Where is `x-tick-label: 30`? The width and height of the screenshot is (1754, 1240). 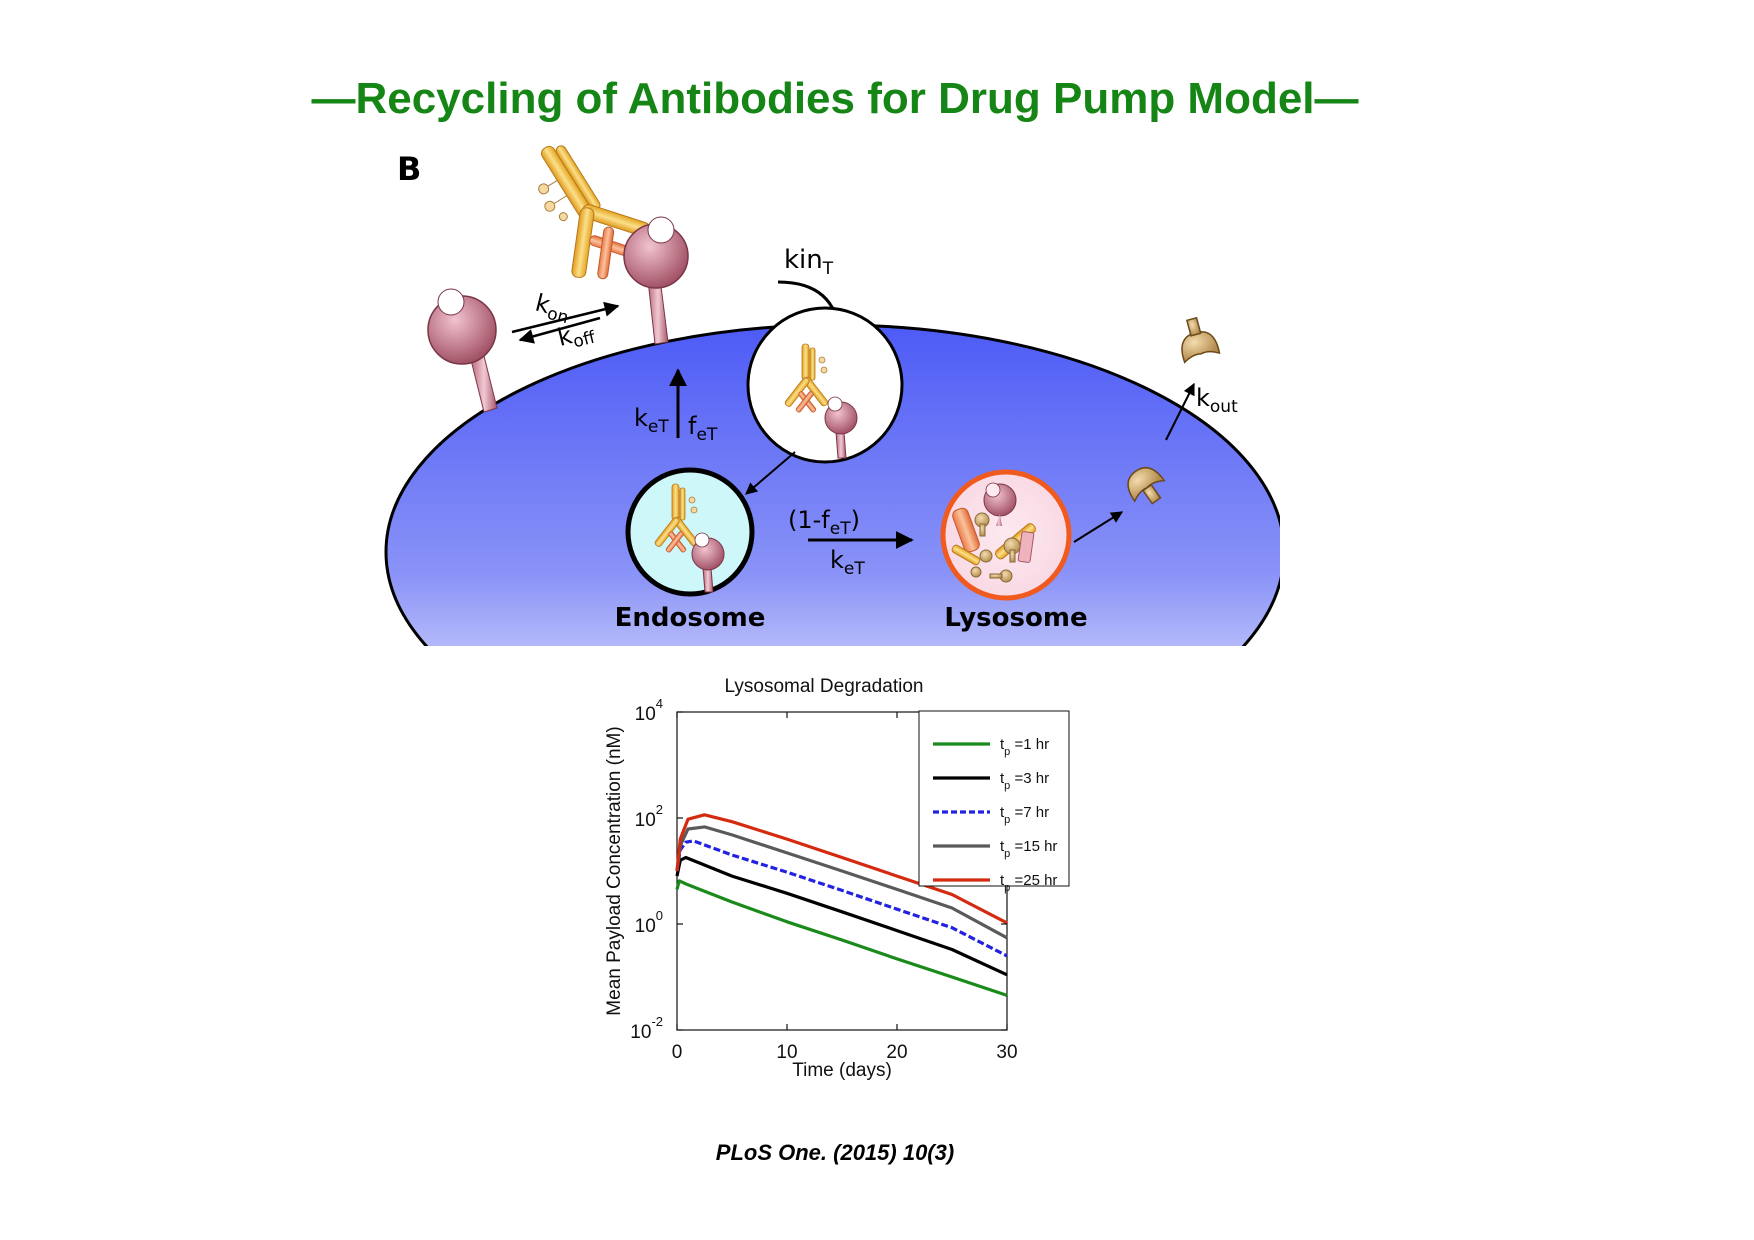
x-tick-label: 30 is located at coordinates (1006, 1052).